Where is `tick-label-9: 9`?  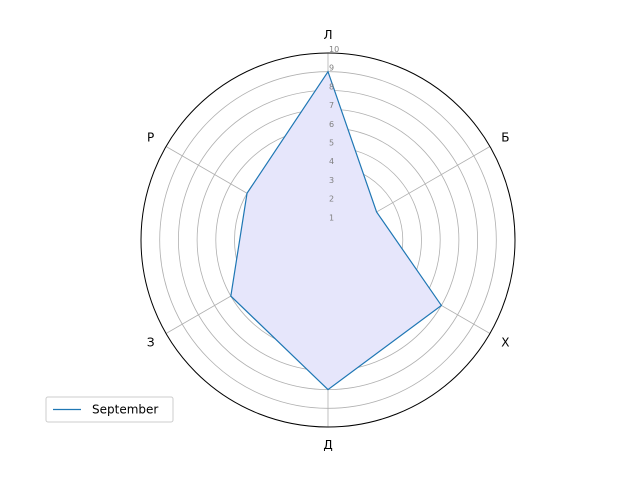
tick-label-9: 9 is located at coordinates (331, 68).